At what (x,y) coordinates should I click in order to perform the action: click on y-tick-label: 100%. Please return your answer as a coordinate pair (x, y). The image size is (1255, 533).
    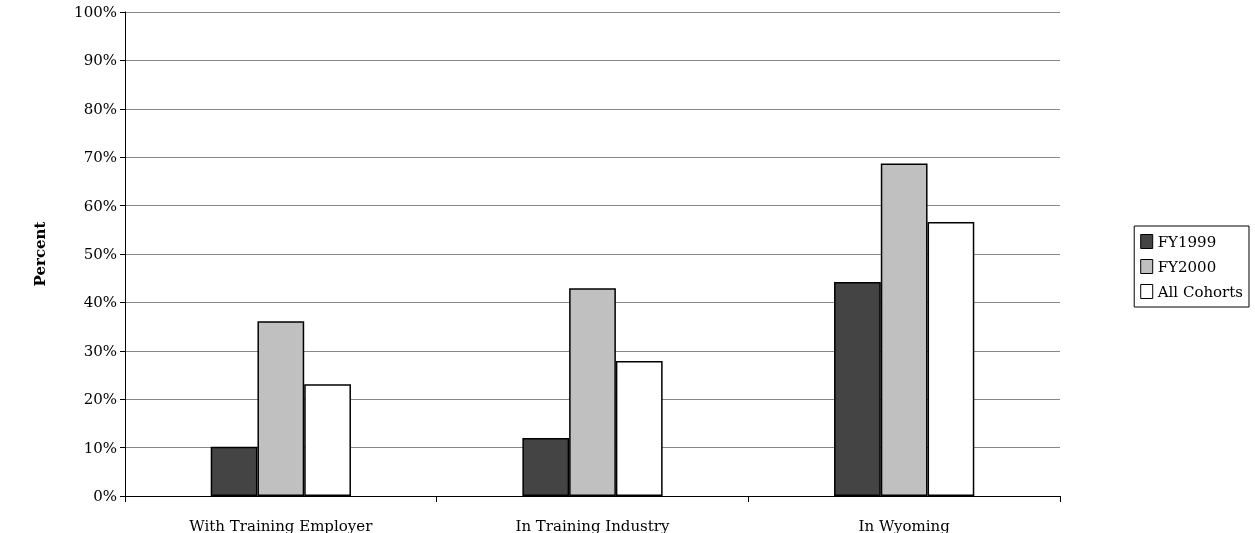
    Looking at the image, I should click on (95, 12).